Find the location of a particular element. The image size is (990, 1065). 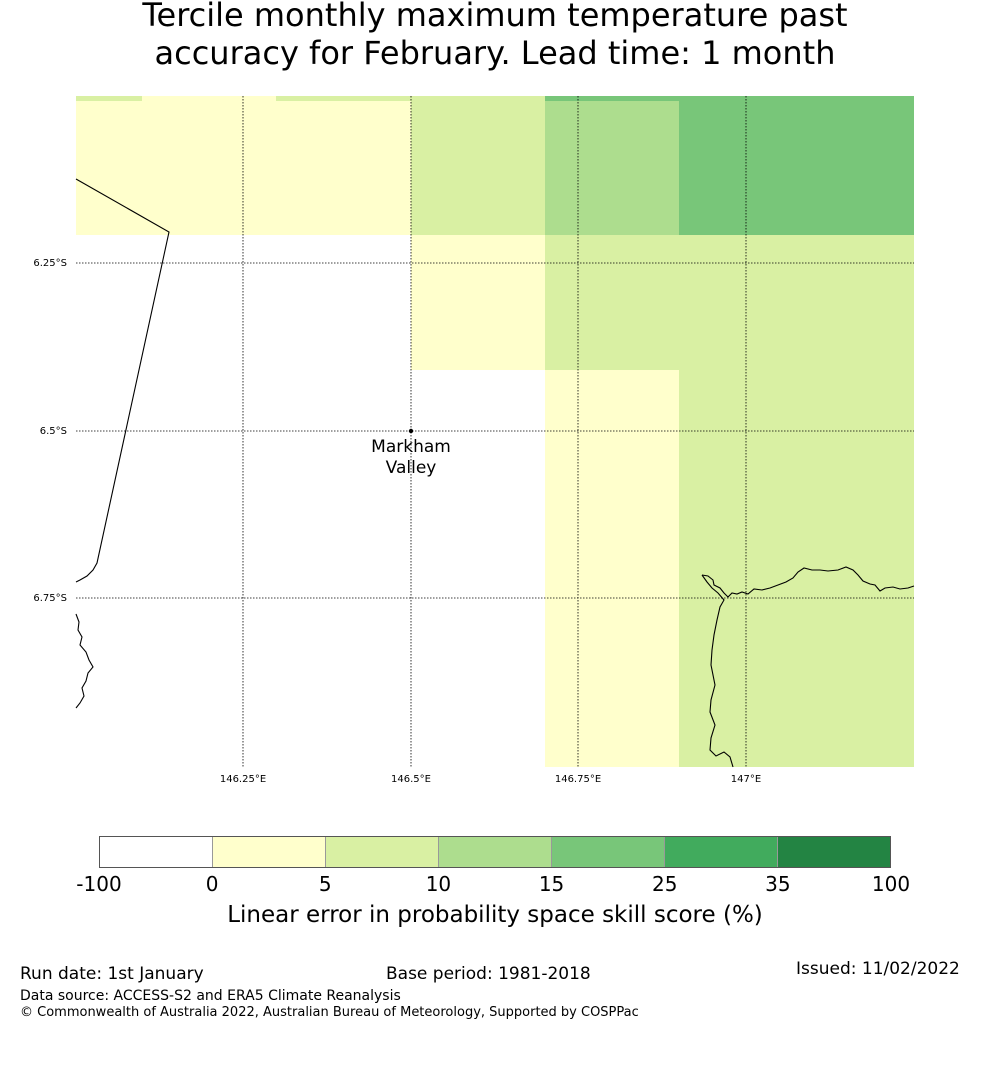

colorbar-tick-label: 5 is located at coordinates (325, 884).